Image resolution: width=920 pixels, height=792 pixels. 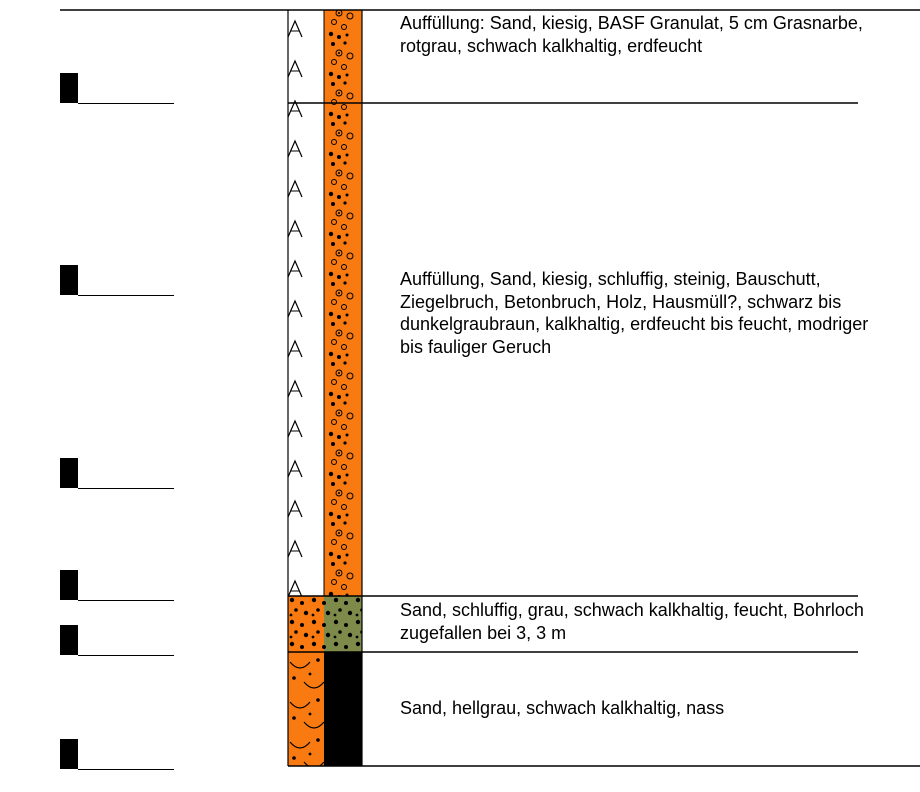 I want to click on layer-3-left-symbol, so click(x=306, y=624).